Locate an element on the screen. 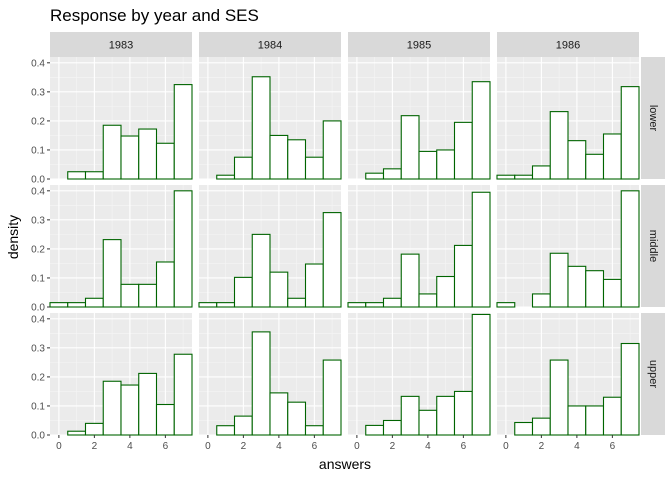 The image size is (672, 480). panel-upper-1983: 0.0 0.1 0.2 0.3 0.4 0 2 4 6 is located at coordinates (112, 382).